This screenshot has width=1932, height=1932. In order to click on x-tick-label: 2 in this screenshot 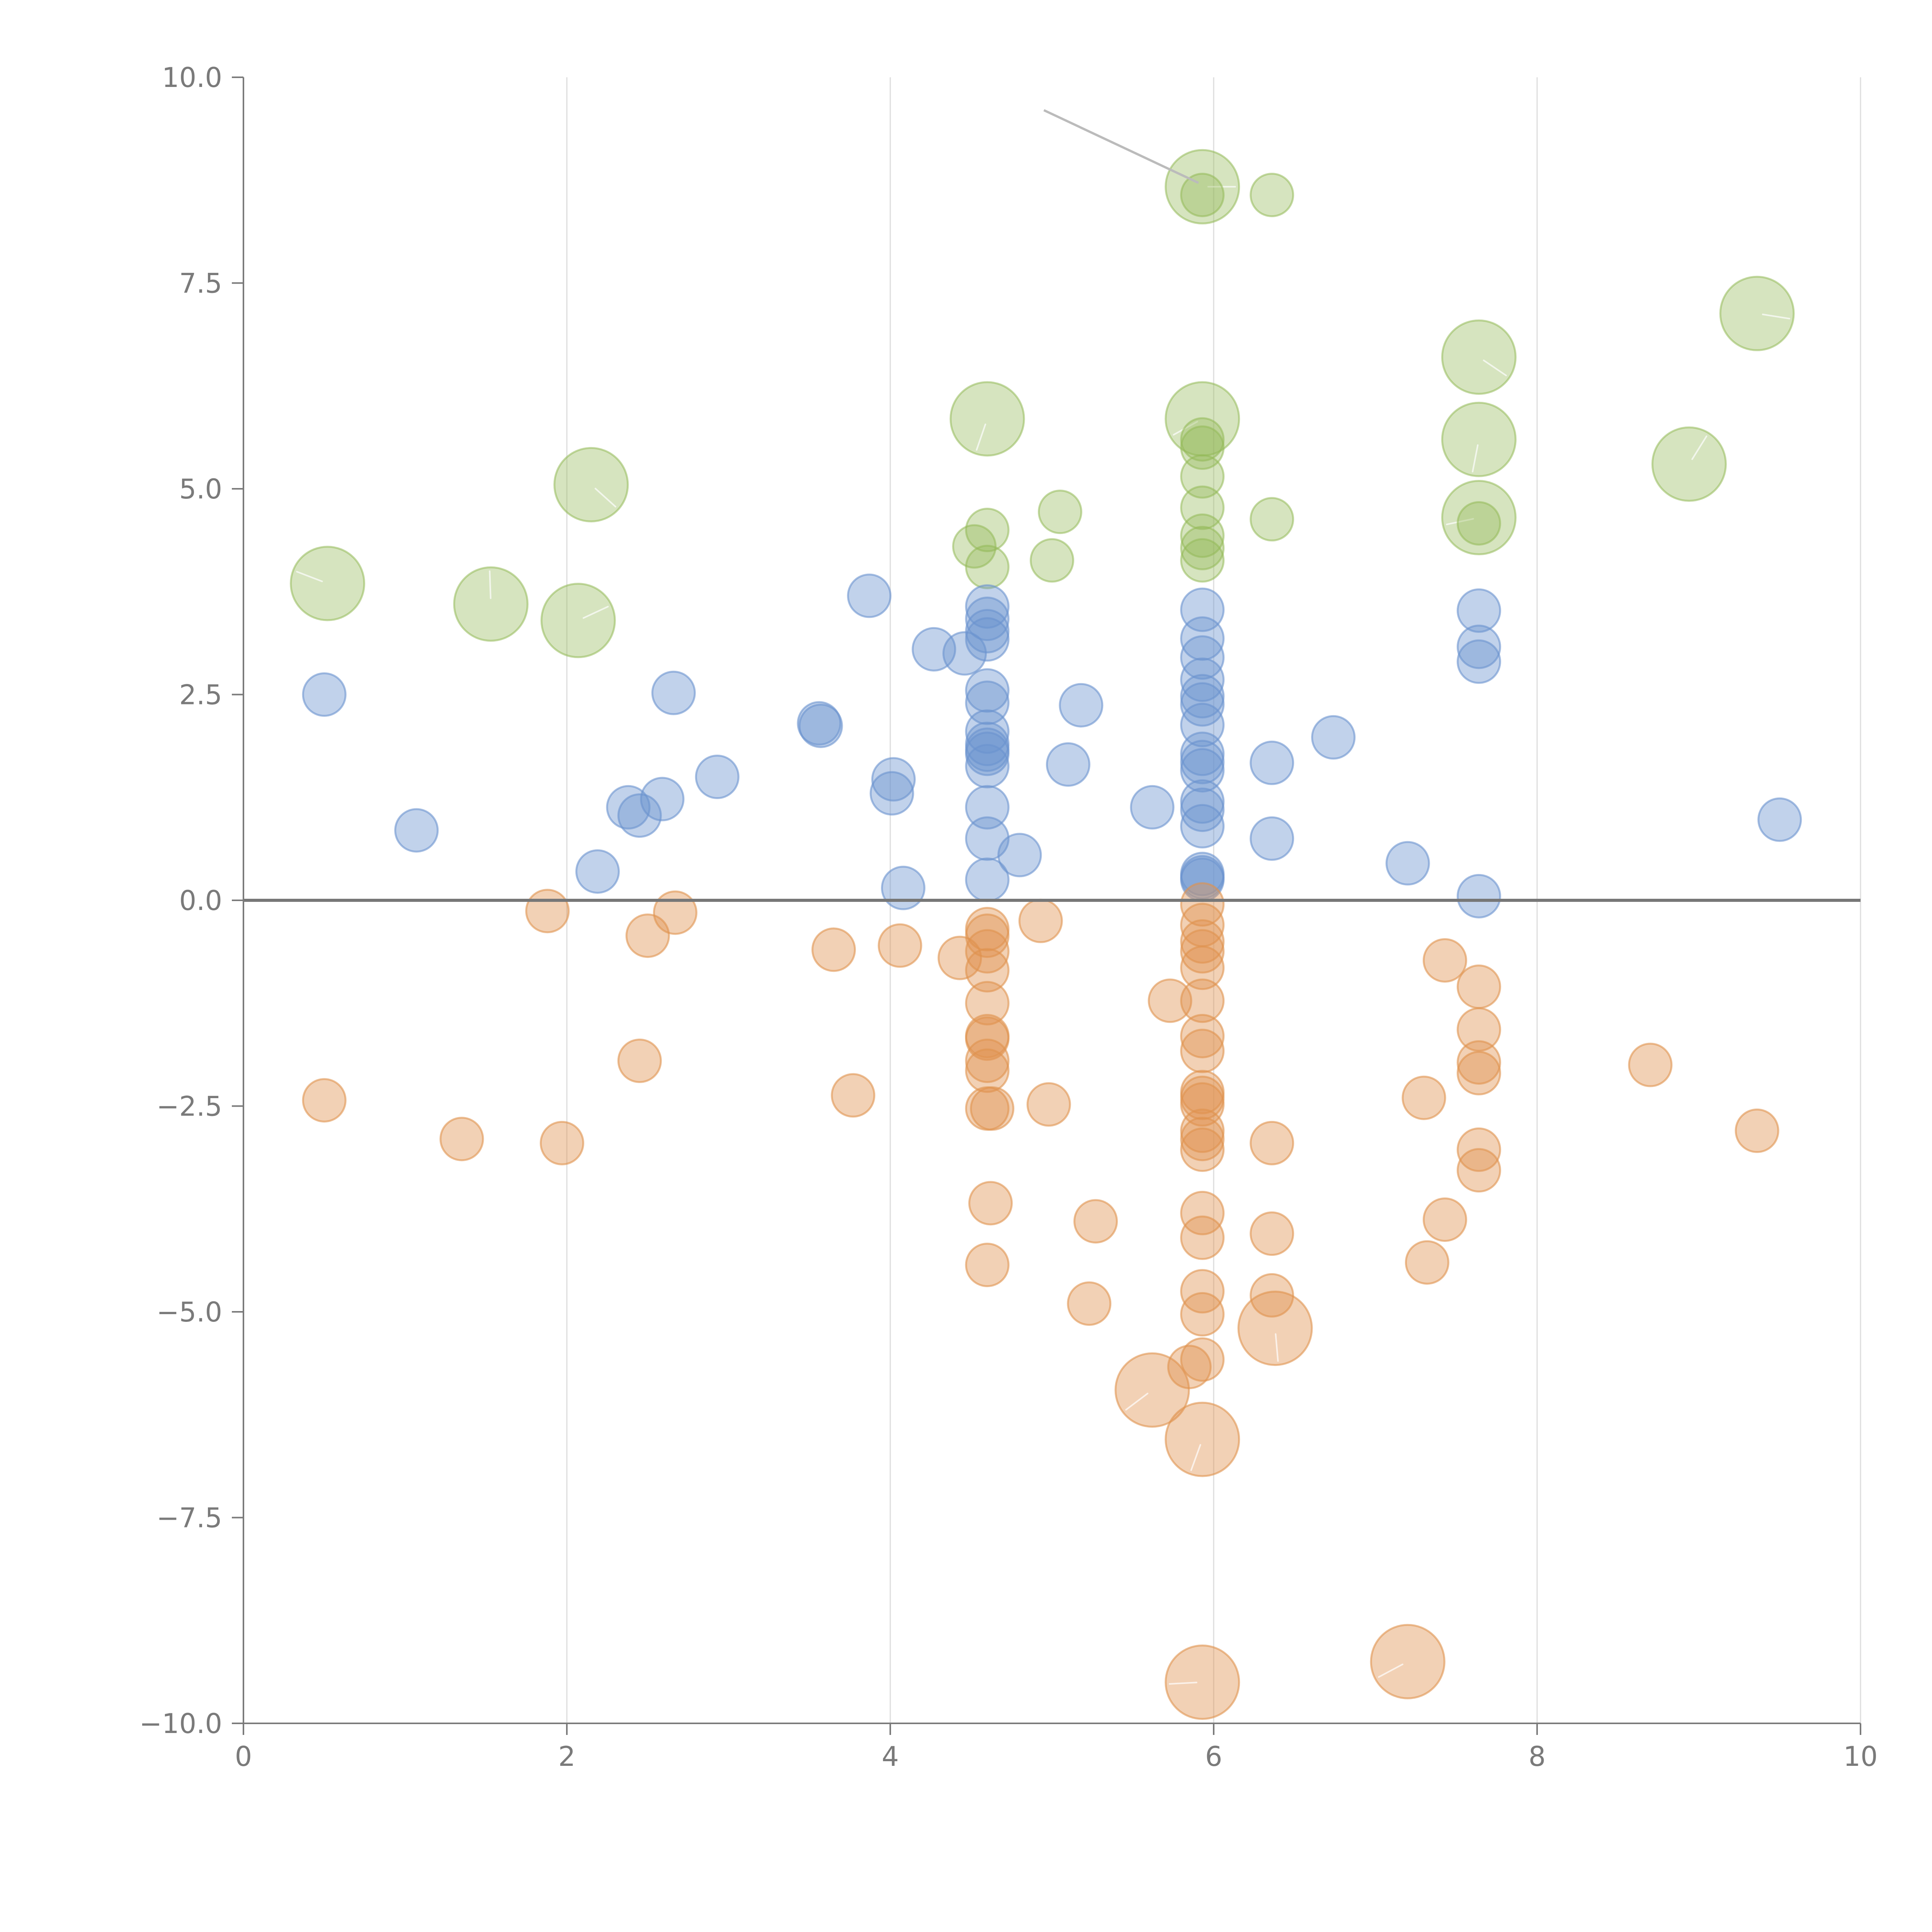, I will do `click(567, 1756)`.